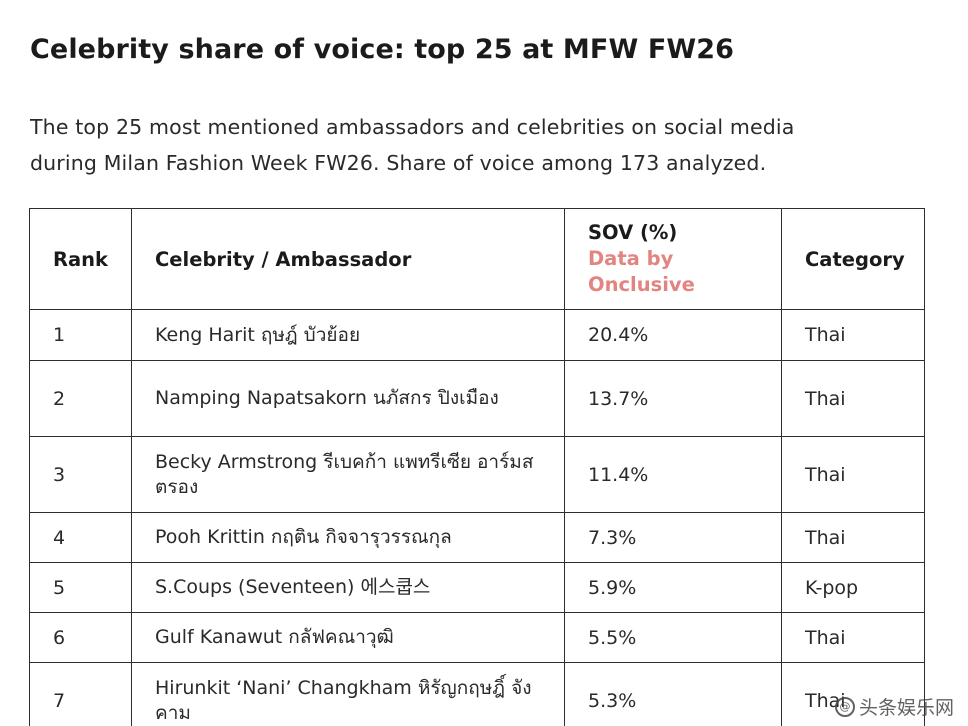 The image size is (968, 726). I want to click on header-category: Category, so click(853, 259).